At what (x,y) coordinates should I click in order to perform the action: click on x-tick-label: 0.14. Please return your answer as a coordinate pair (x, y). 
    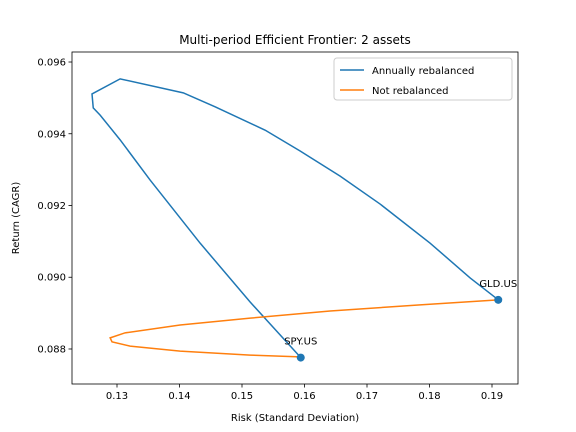
    Looking at the image, I should click on (179, 396).